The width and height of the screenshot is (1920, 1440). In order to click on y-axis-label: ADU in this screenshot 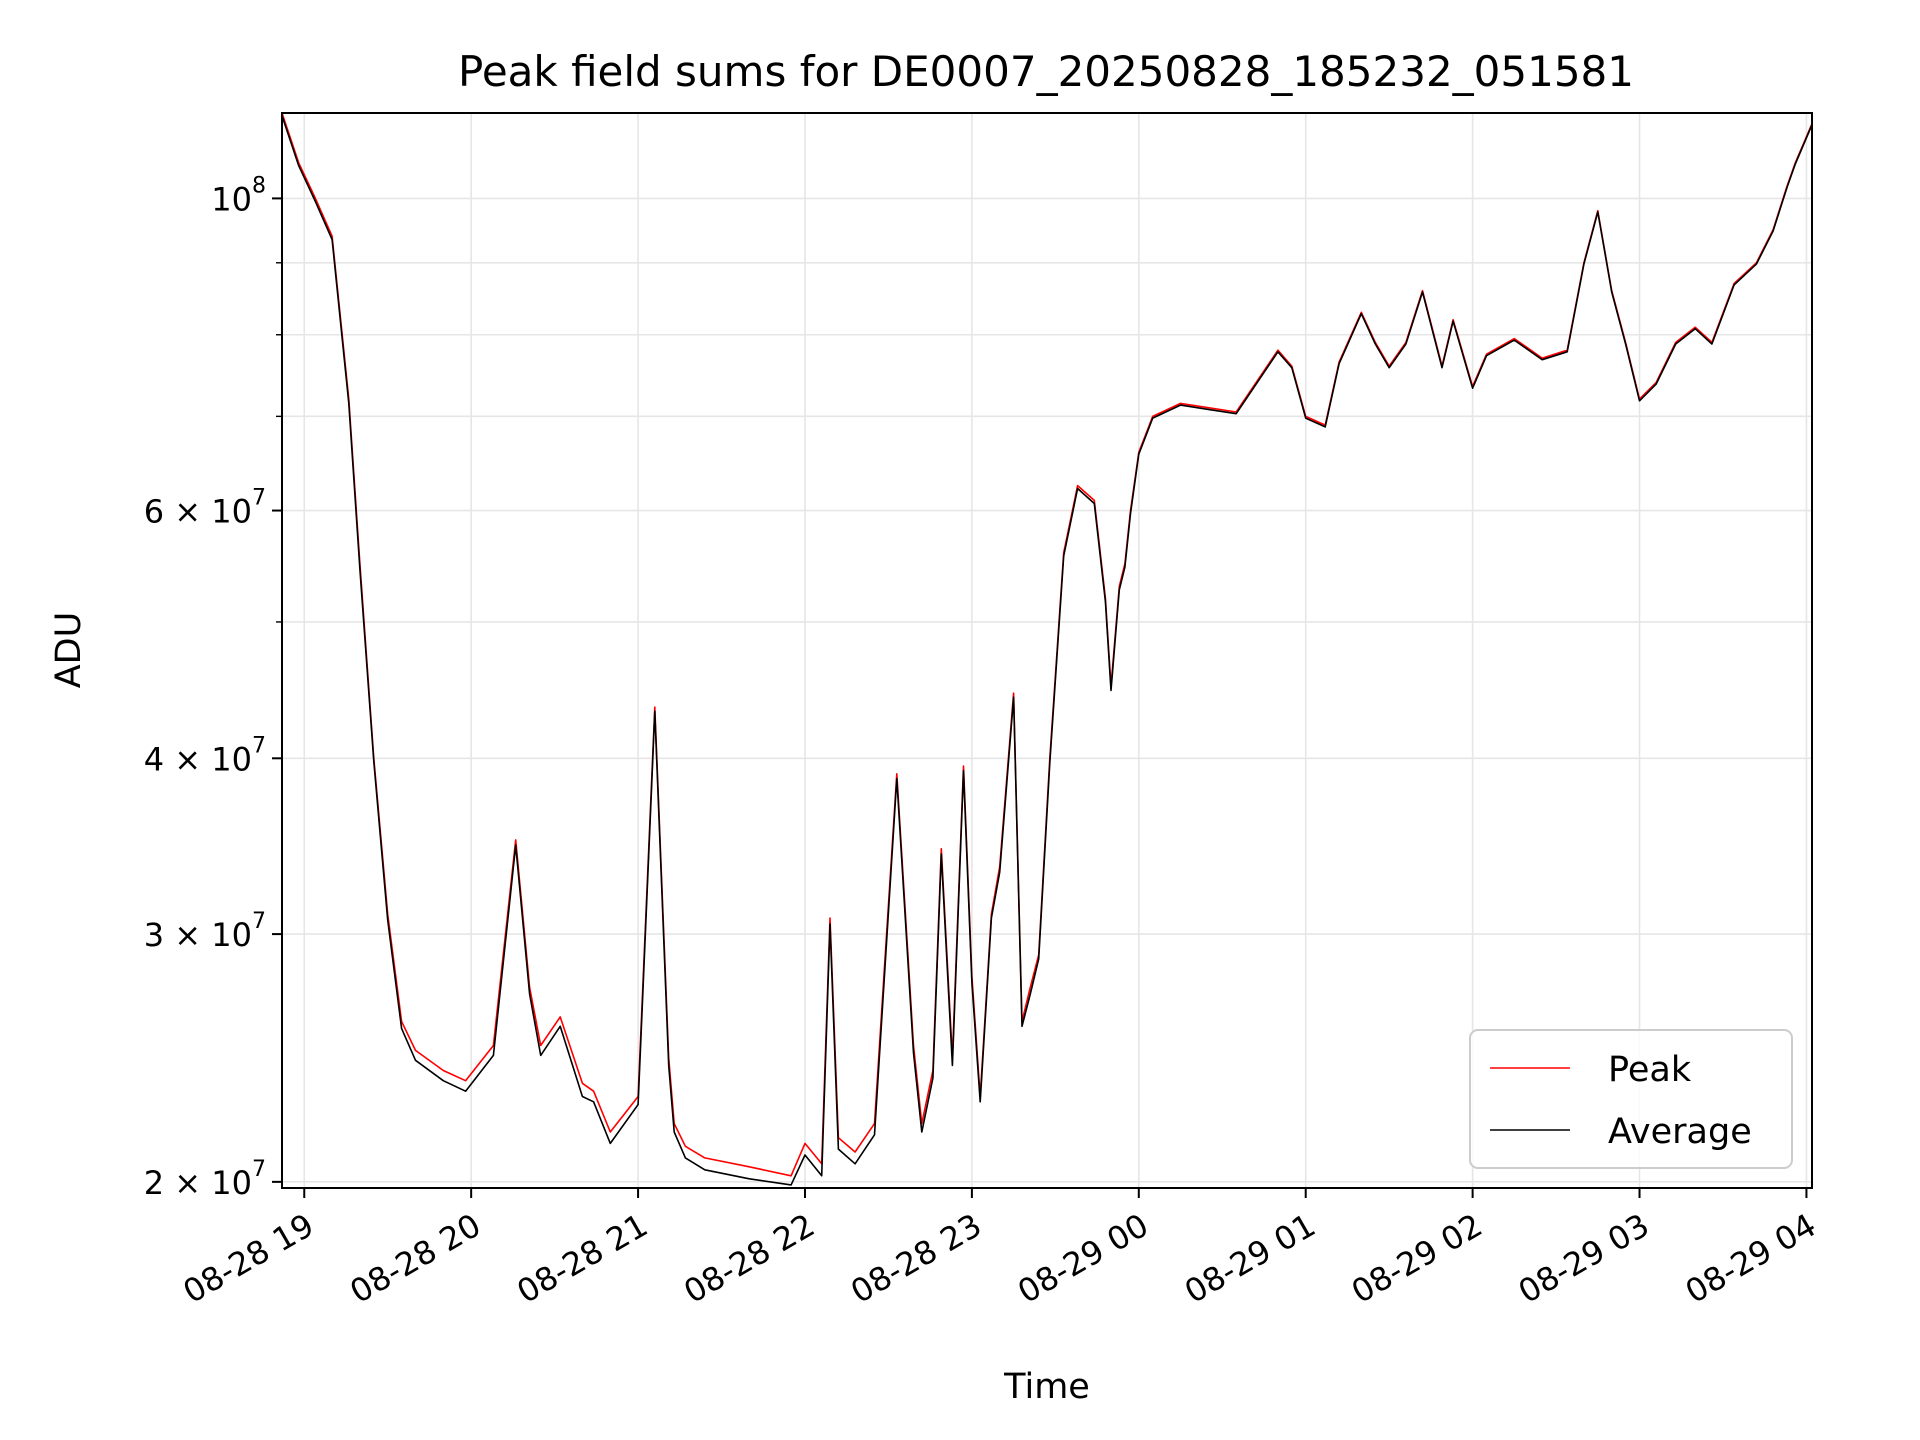, I will do `click(69, 650)`.